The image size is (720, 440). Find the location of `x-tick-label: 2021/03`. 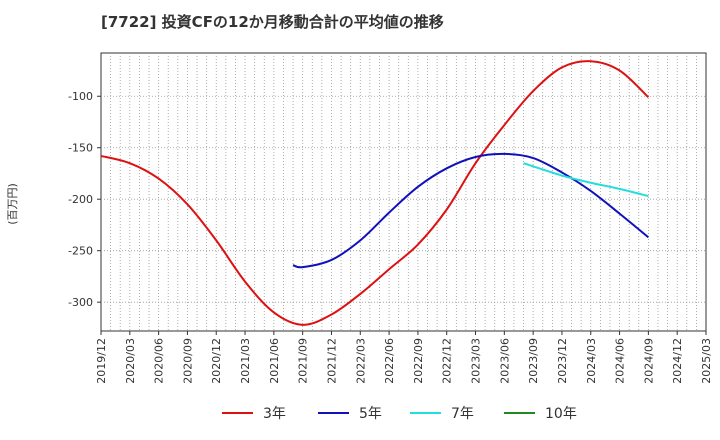

x-tick-label: 2021/03 is located at coordinates (245, 361).